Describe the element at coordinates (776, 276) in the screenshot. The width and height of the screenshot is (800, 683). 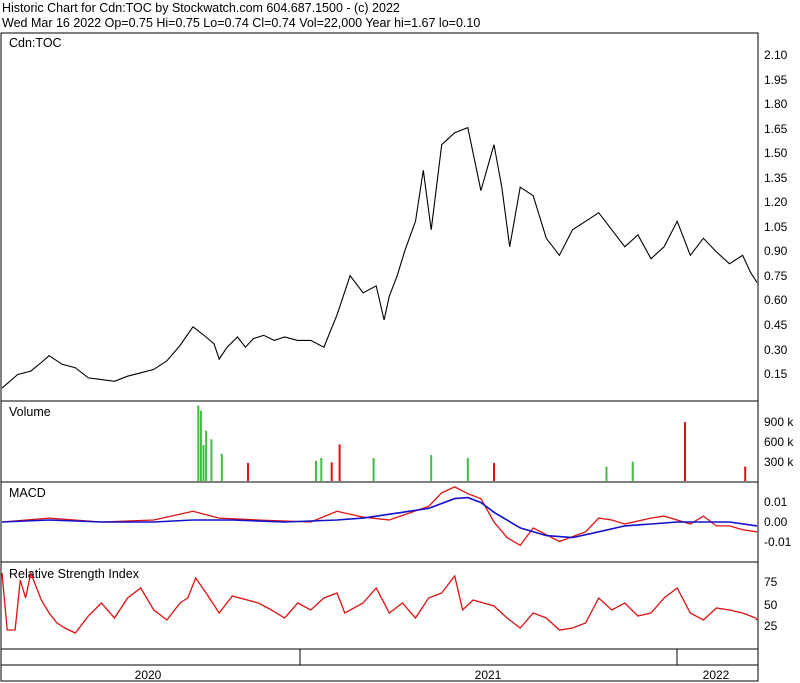
I see `price-tick-label: 0.75` at that location.